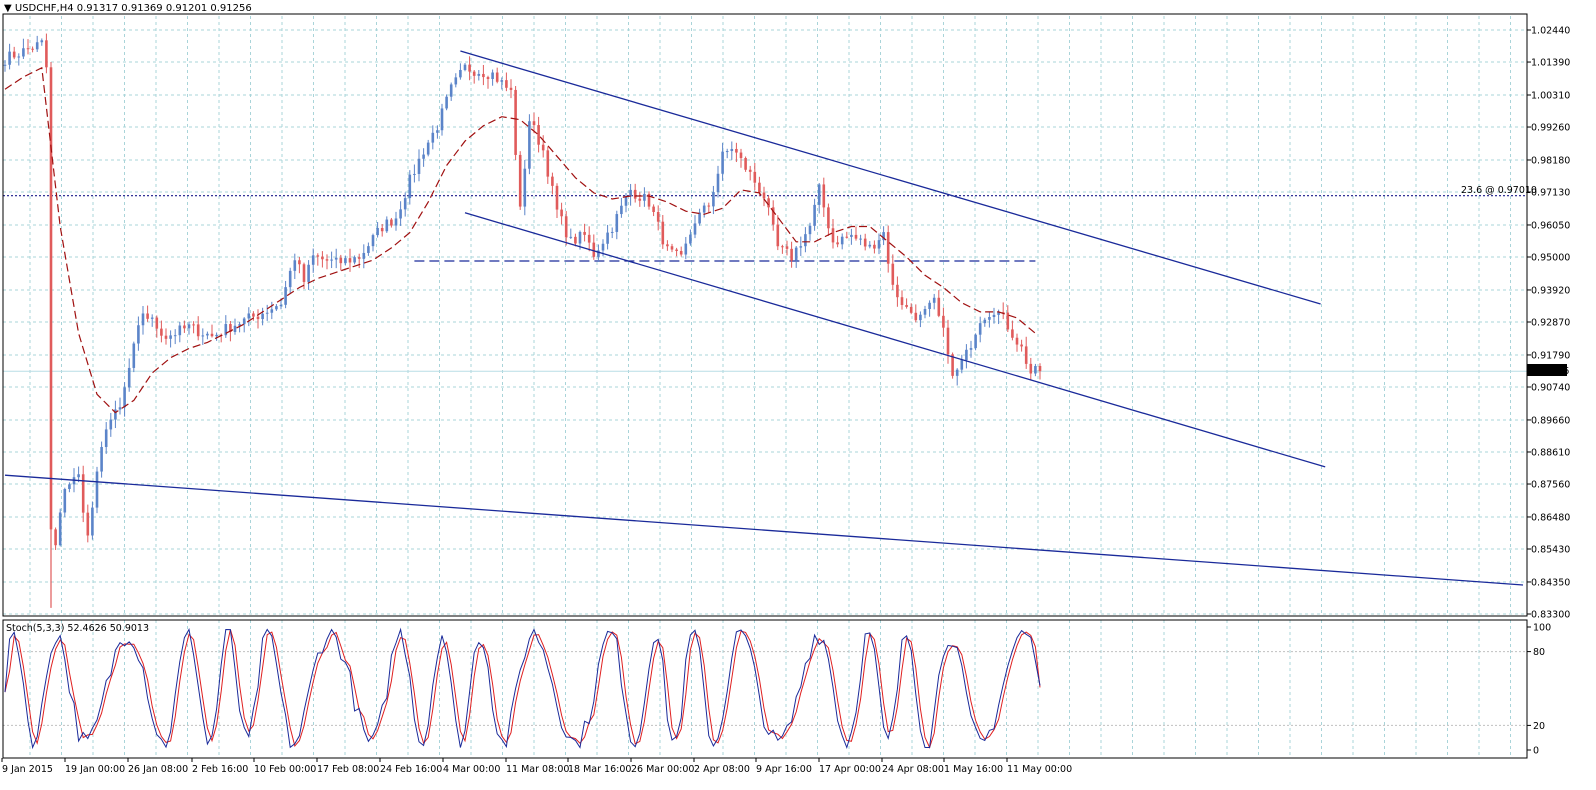  Describe the element at coordinates (662, 769) in the screenshot. I see `time-tick-label: 26 Mar 00:00` at that location.